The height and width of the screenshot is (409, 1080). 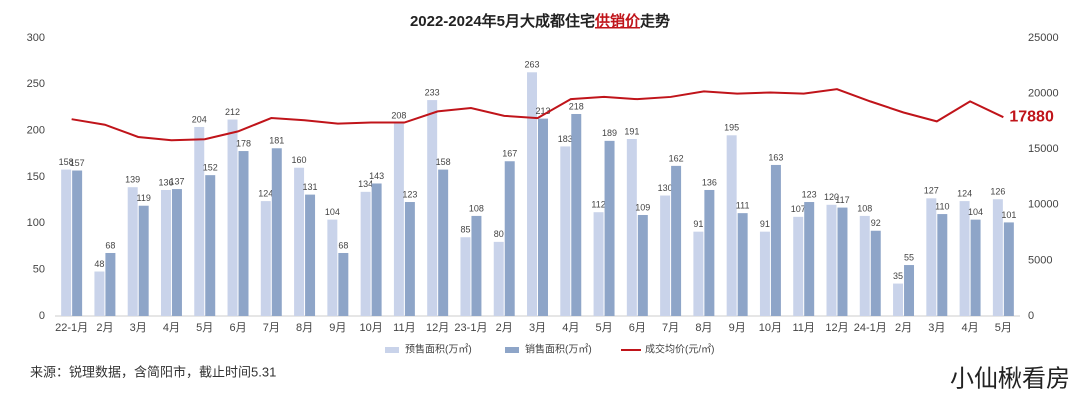 What do you see at coordinates (476, 208) in the screenshot?
I see `bar-value-label: 108` at bounding box center [476, 208].